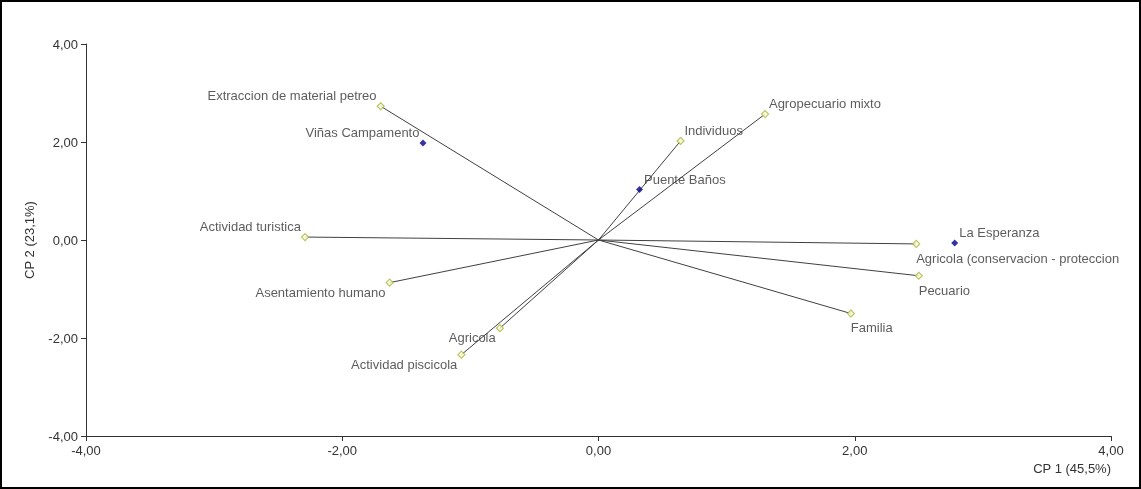  What do you see at coordinates (855, 450) in the screenshot?
I see `x-tick-label: 2,00` at bounding box center [855, 450].